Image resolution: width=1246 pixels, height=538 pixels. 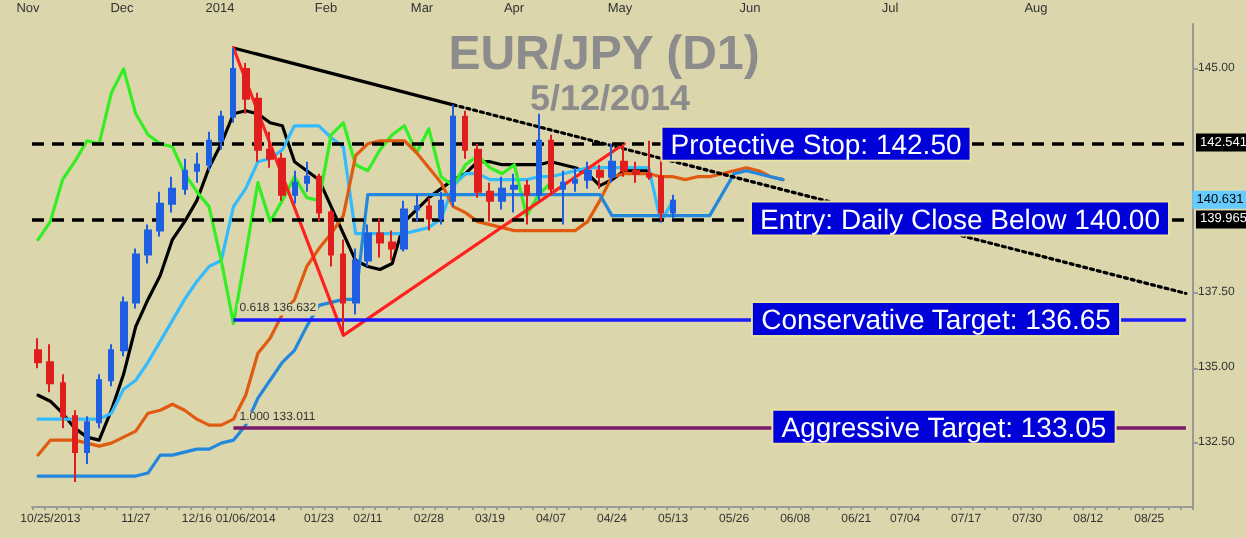 What do you see at coordinates (816, 143) in the screenshot?
I see `annotation: Protective Stop: 142.50` at bounding box center [816, 143].